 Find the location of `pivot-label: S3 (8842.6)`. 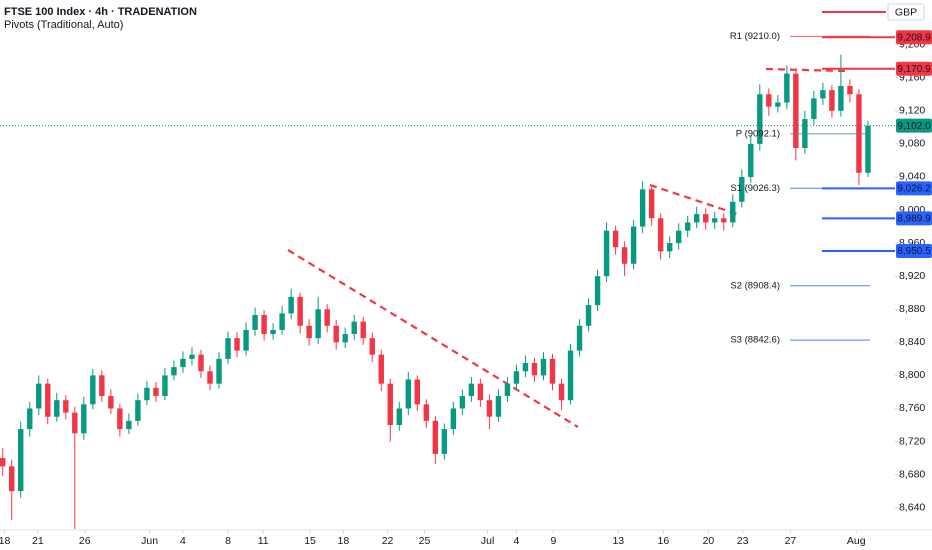

pivot-label: S3 (8842.6) is located at coordinates (755, 340).